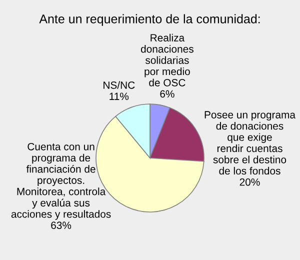  What do you see at coordinates (167, 60) in the screenshot?
I see `slice-label: Realiza donaciones solidarias por medio de OSC` at bounding box center [167, 60].